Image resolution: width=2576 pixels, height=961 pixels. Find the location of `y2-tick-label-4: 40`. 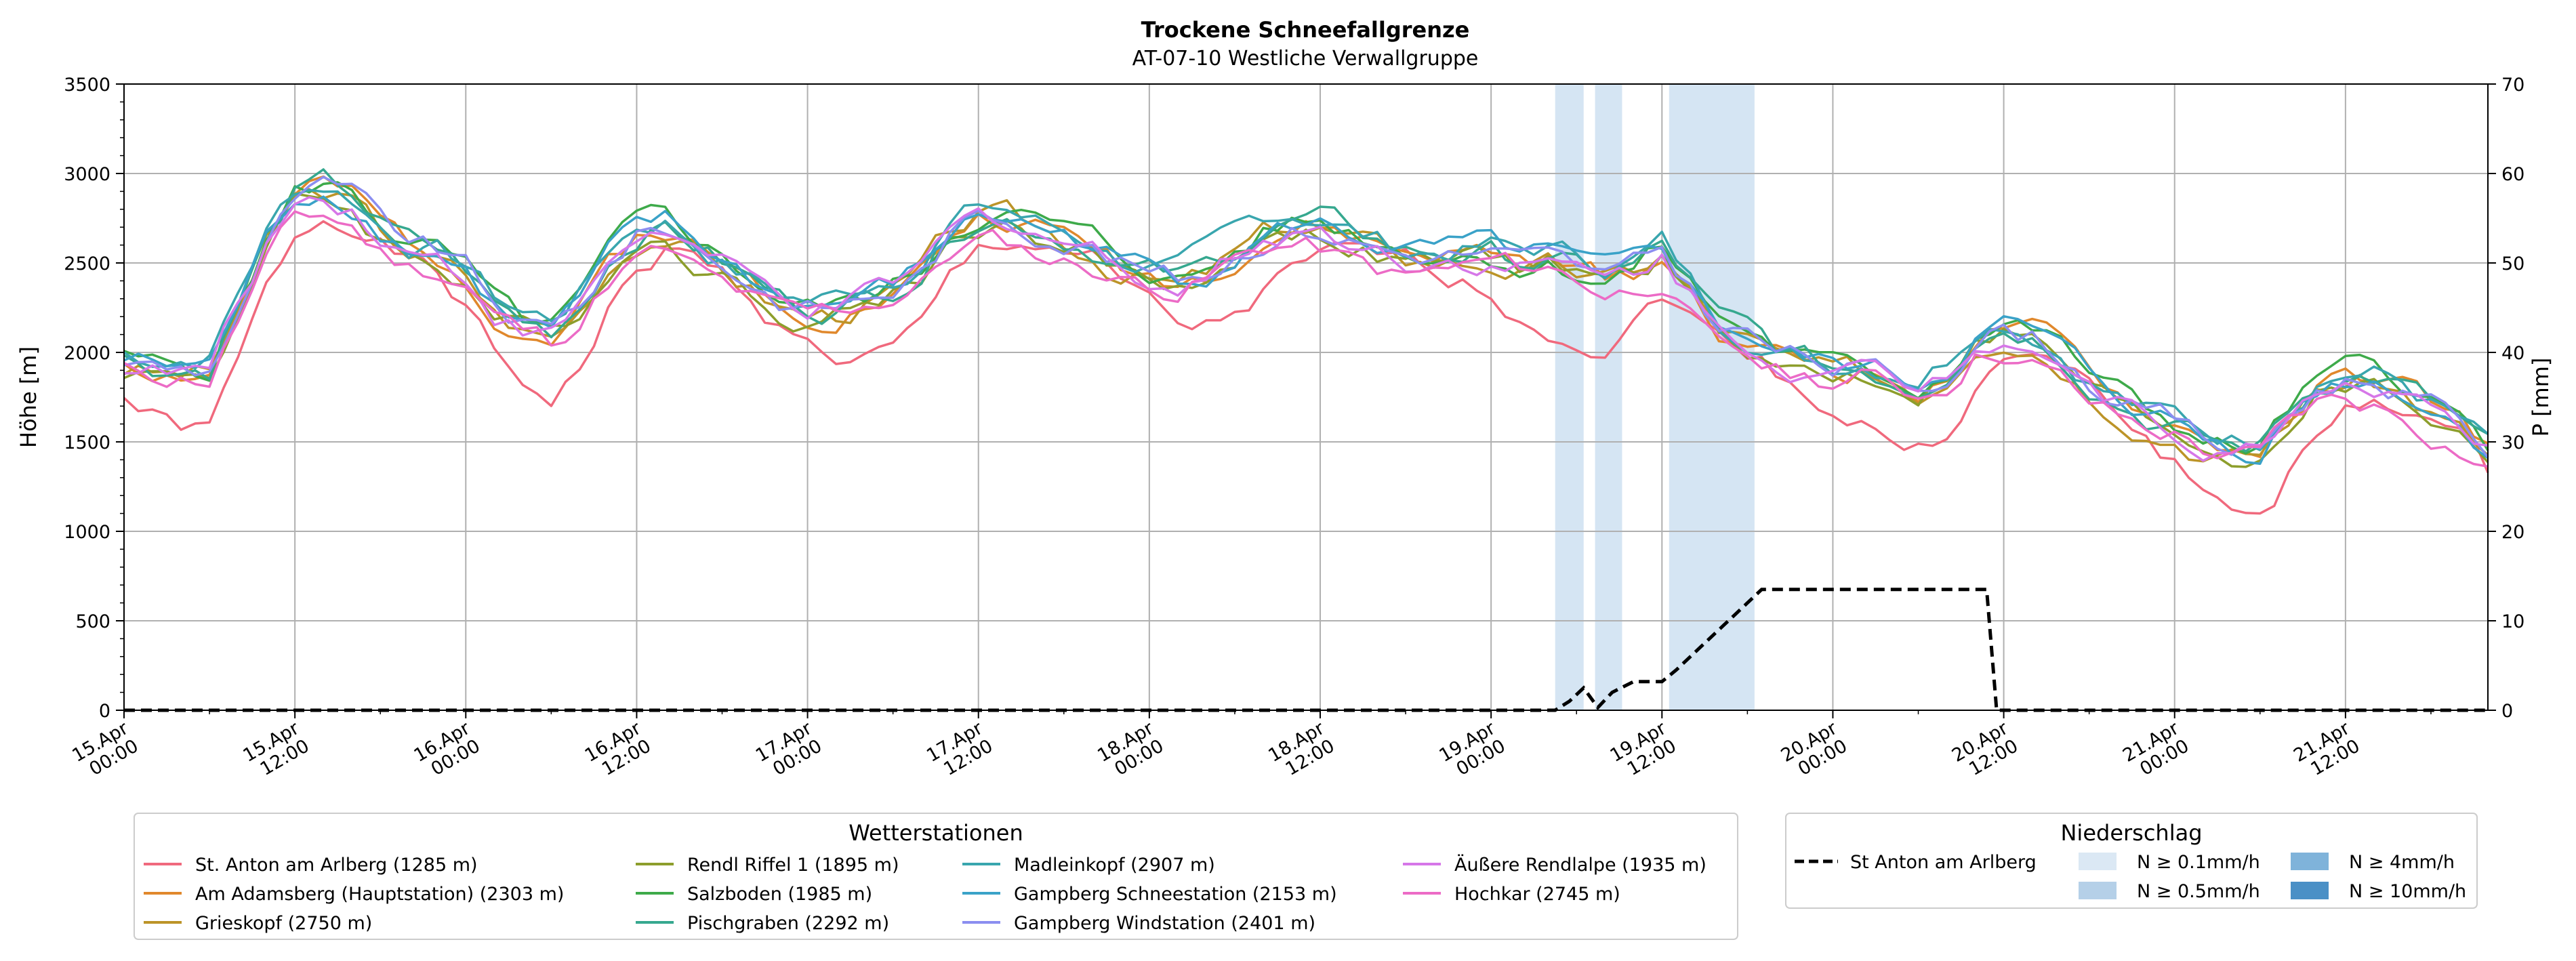

y2-tick-label-4: 40 is located at coordinates (2513, 353).